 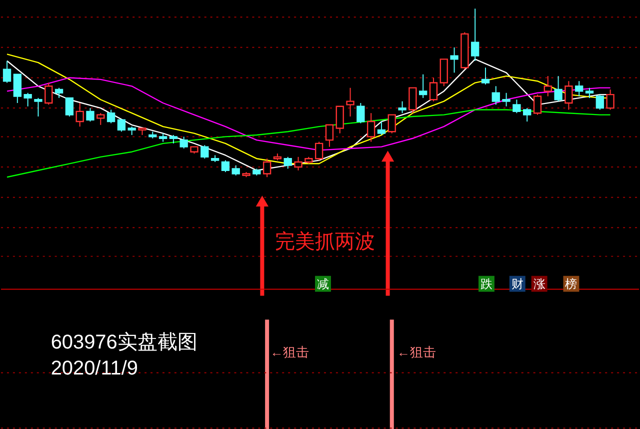 What do you see at coordinates (486, 283) in the screenshot?
I see `text: 跌` at bounding box center [486, 283].